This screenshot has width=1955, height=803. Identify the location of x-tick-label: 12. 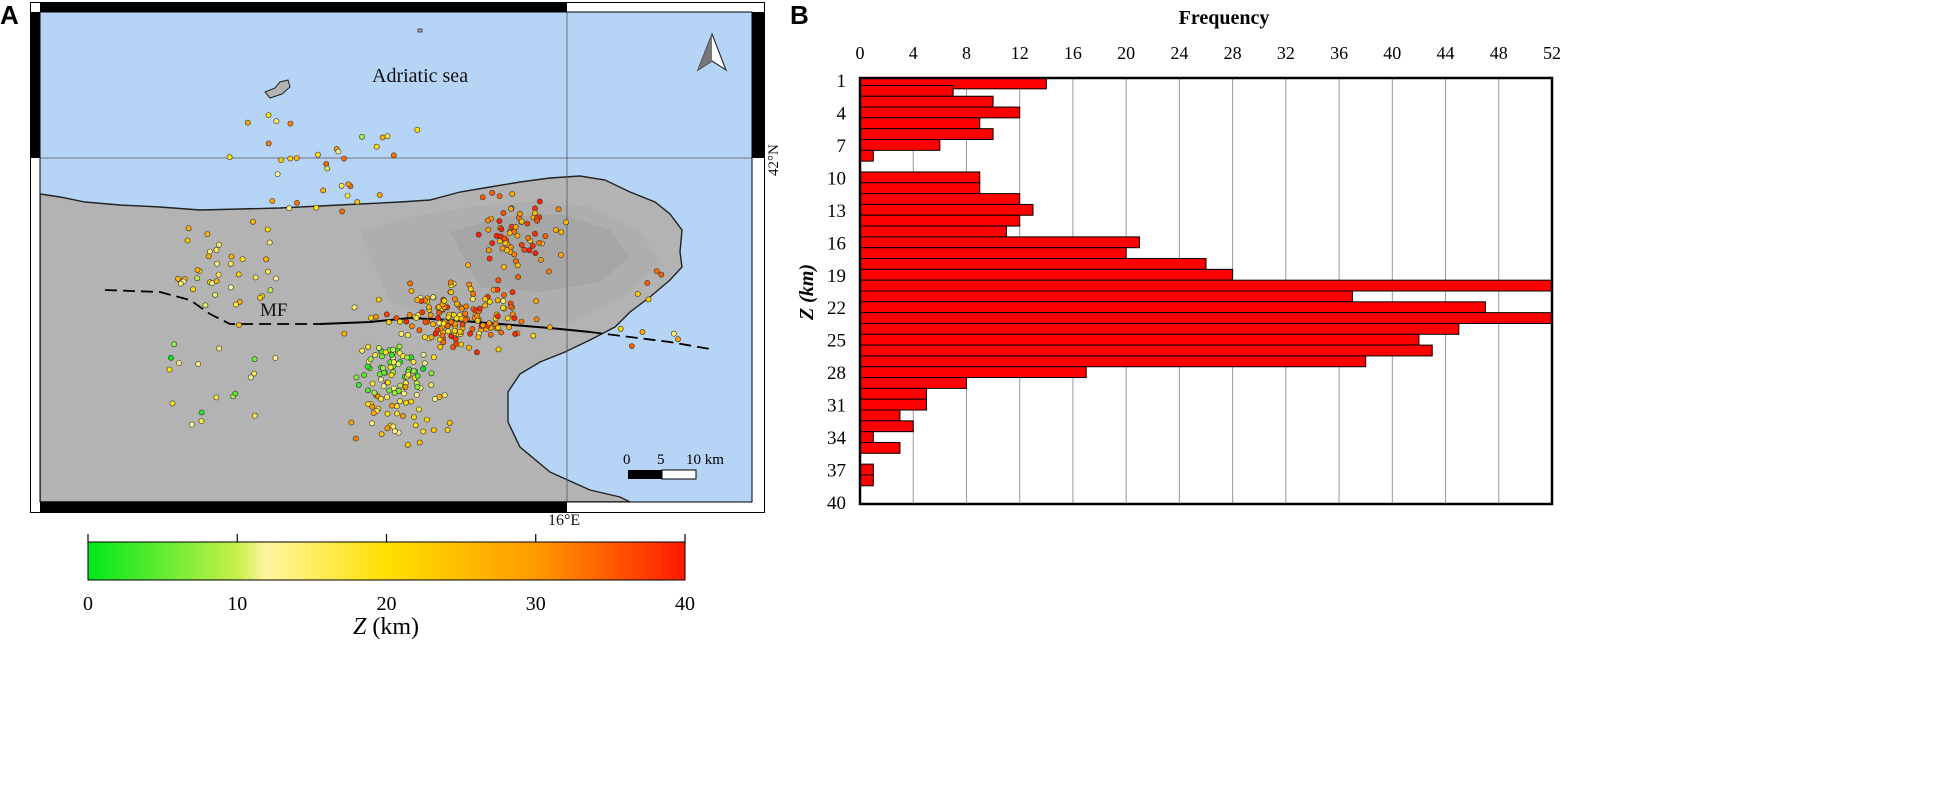
(1020, 53).